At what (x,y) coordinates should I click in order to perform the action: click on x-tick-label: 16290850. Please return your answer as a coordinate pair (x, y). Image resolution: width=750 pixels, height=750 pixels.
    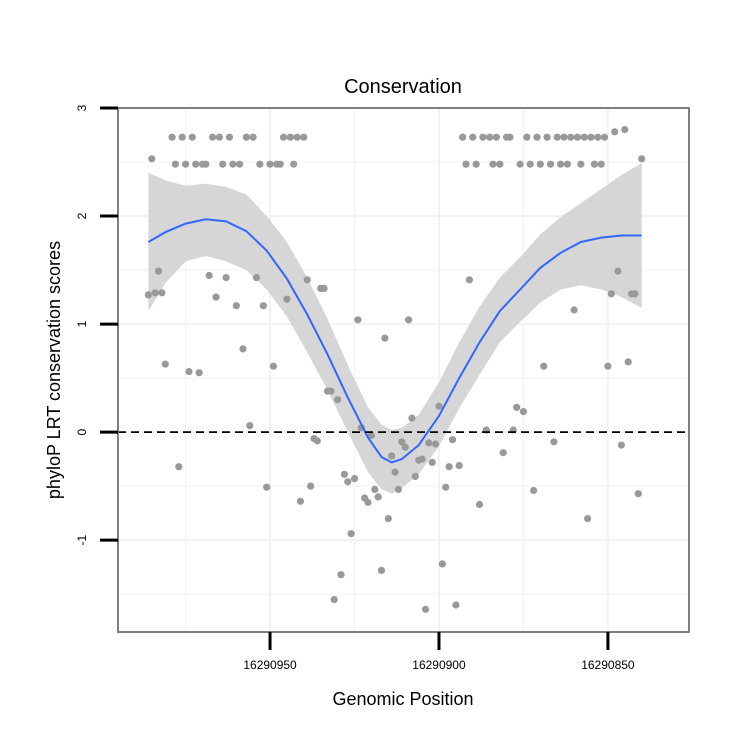
    Looking at the image, I should click on (608, 665).